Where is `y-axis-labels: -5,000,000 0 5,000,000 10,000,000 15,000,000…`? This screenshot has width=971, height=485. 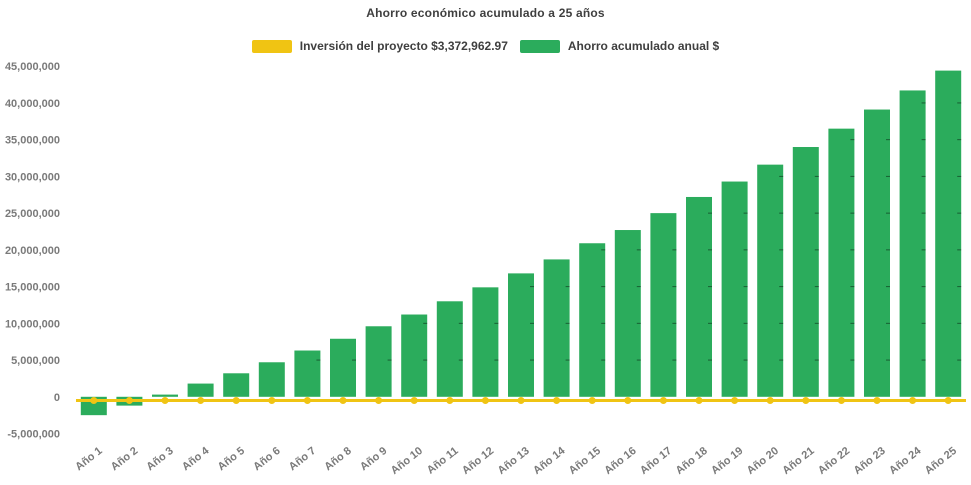 y-axis-labels: -5,000,000 0 5,000,000 10,000,000 15,000,000… is located at coordinates (32, 250).